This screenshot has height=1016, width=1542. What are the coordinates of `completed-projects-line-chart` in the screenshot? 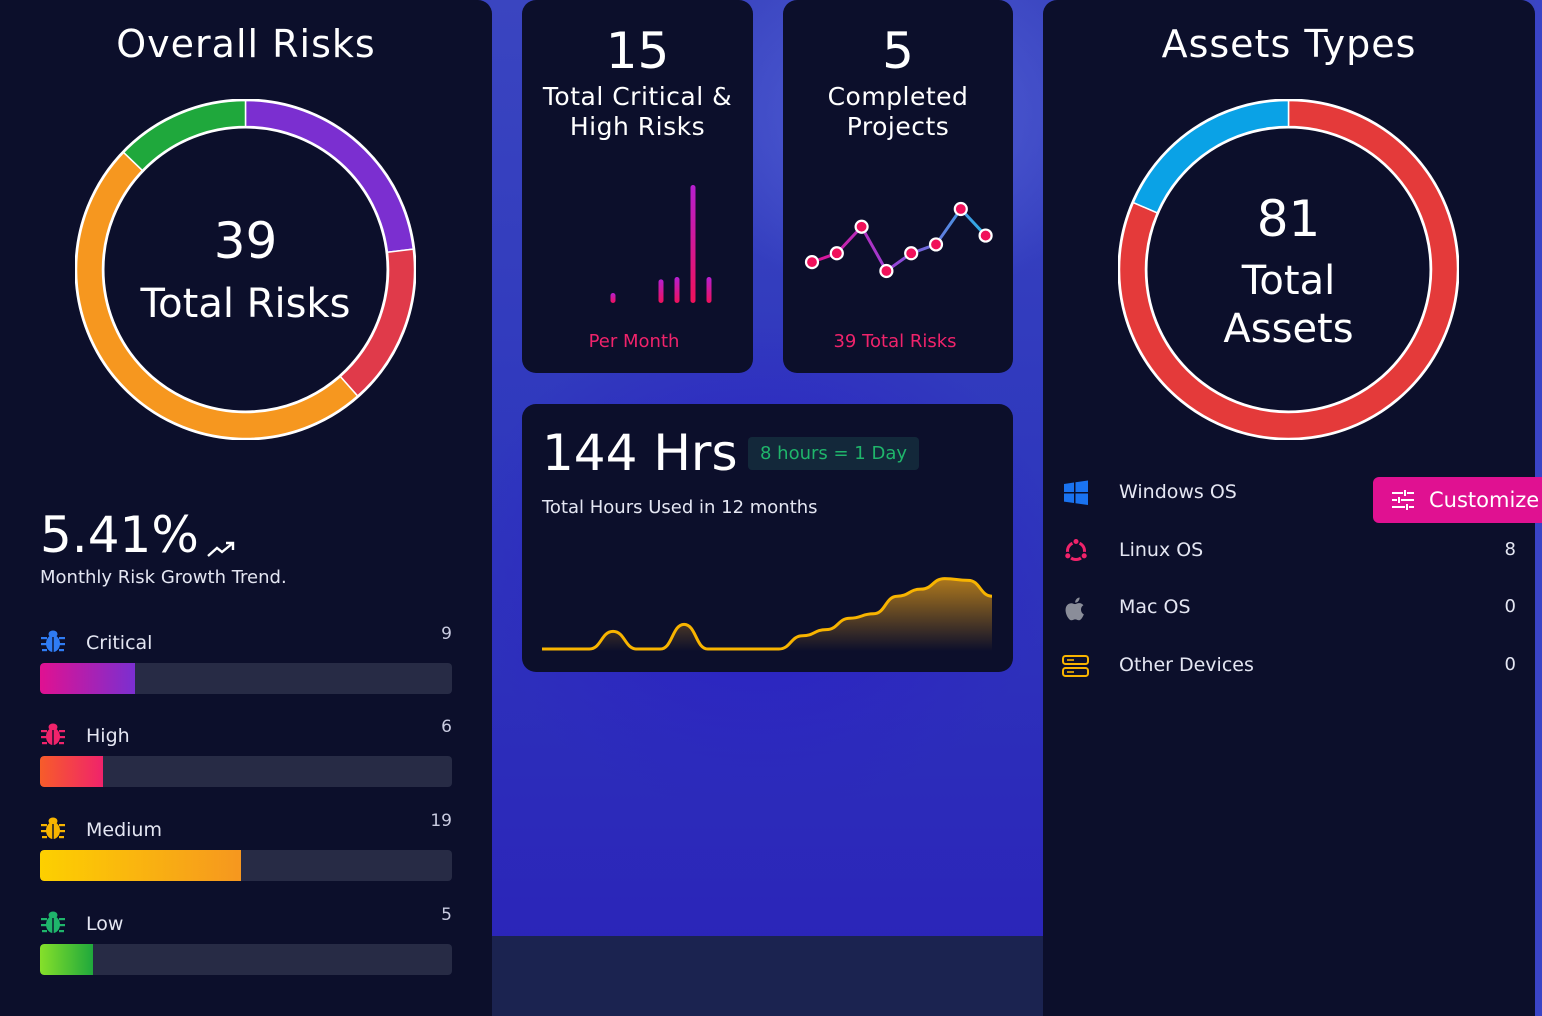 It's located at (898, 240).